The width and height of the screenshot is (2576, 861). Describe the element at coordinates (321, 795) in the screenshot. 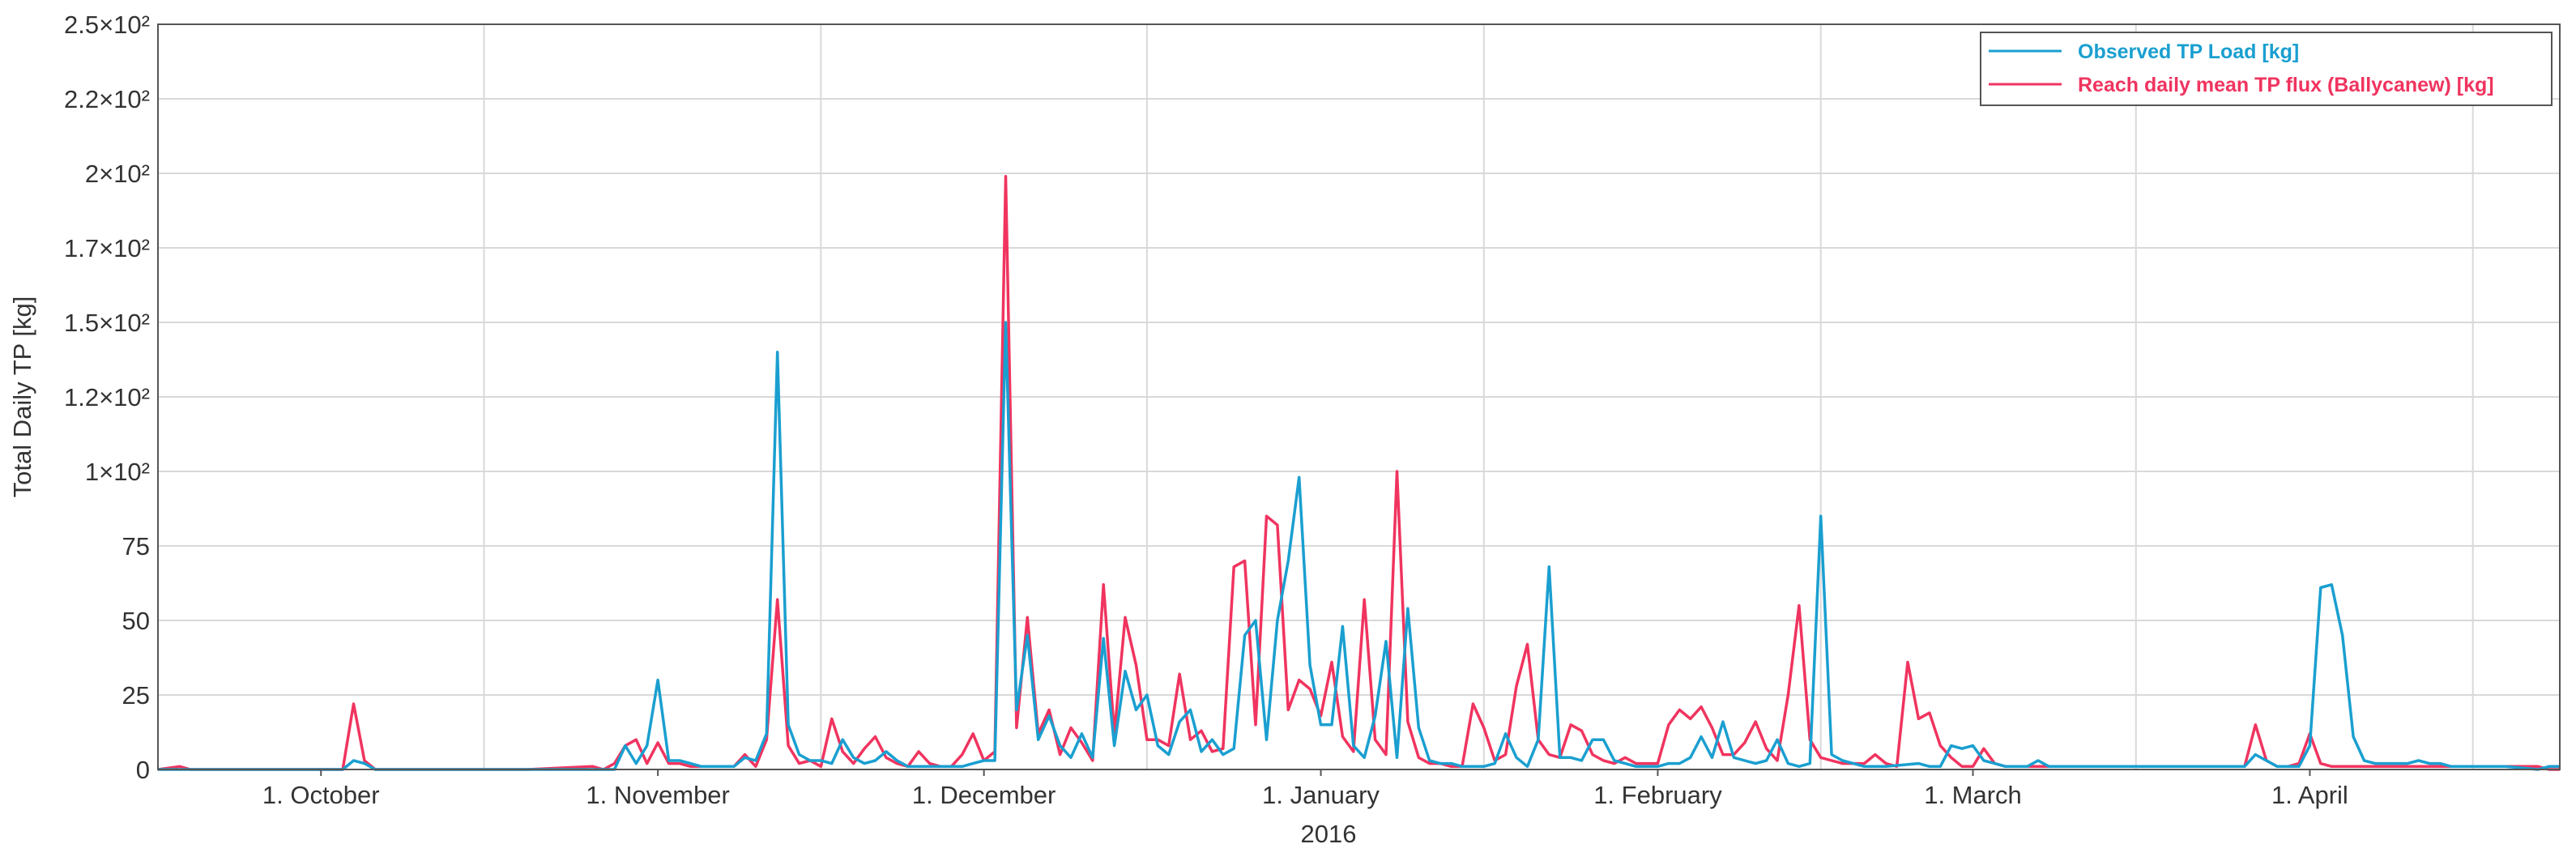

I see `x-tick-label: 1. October` at that location.